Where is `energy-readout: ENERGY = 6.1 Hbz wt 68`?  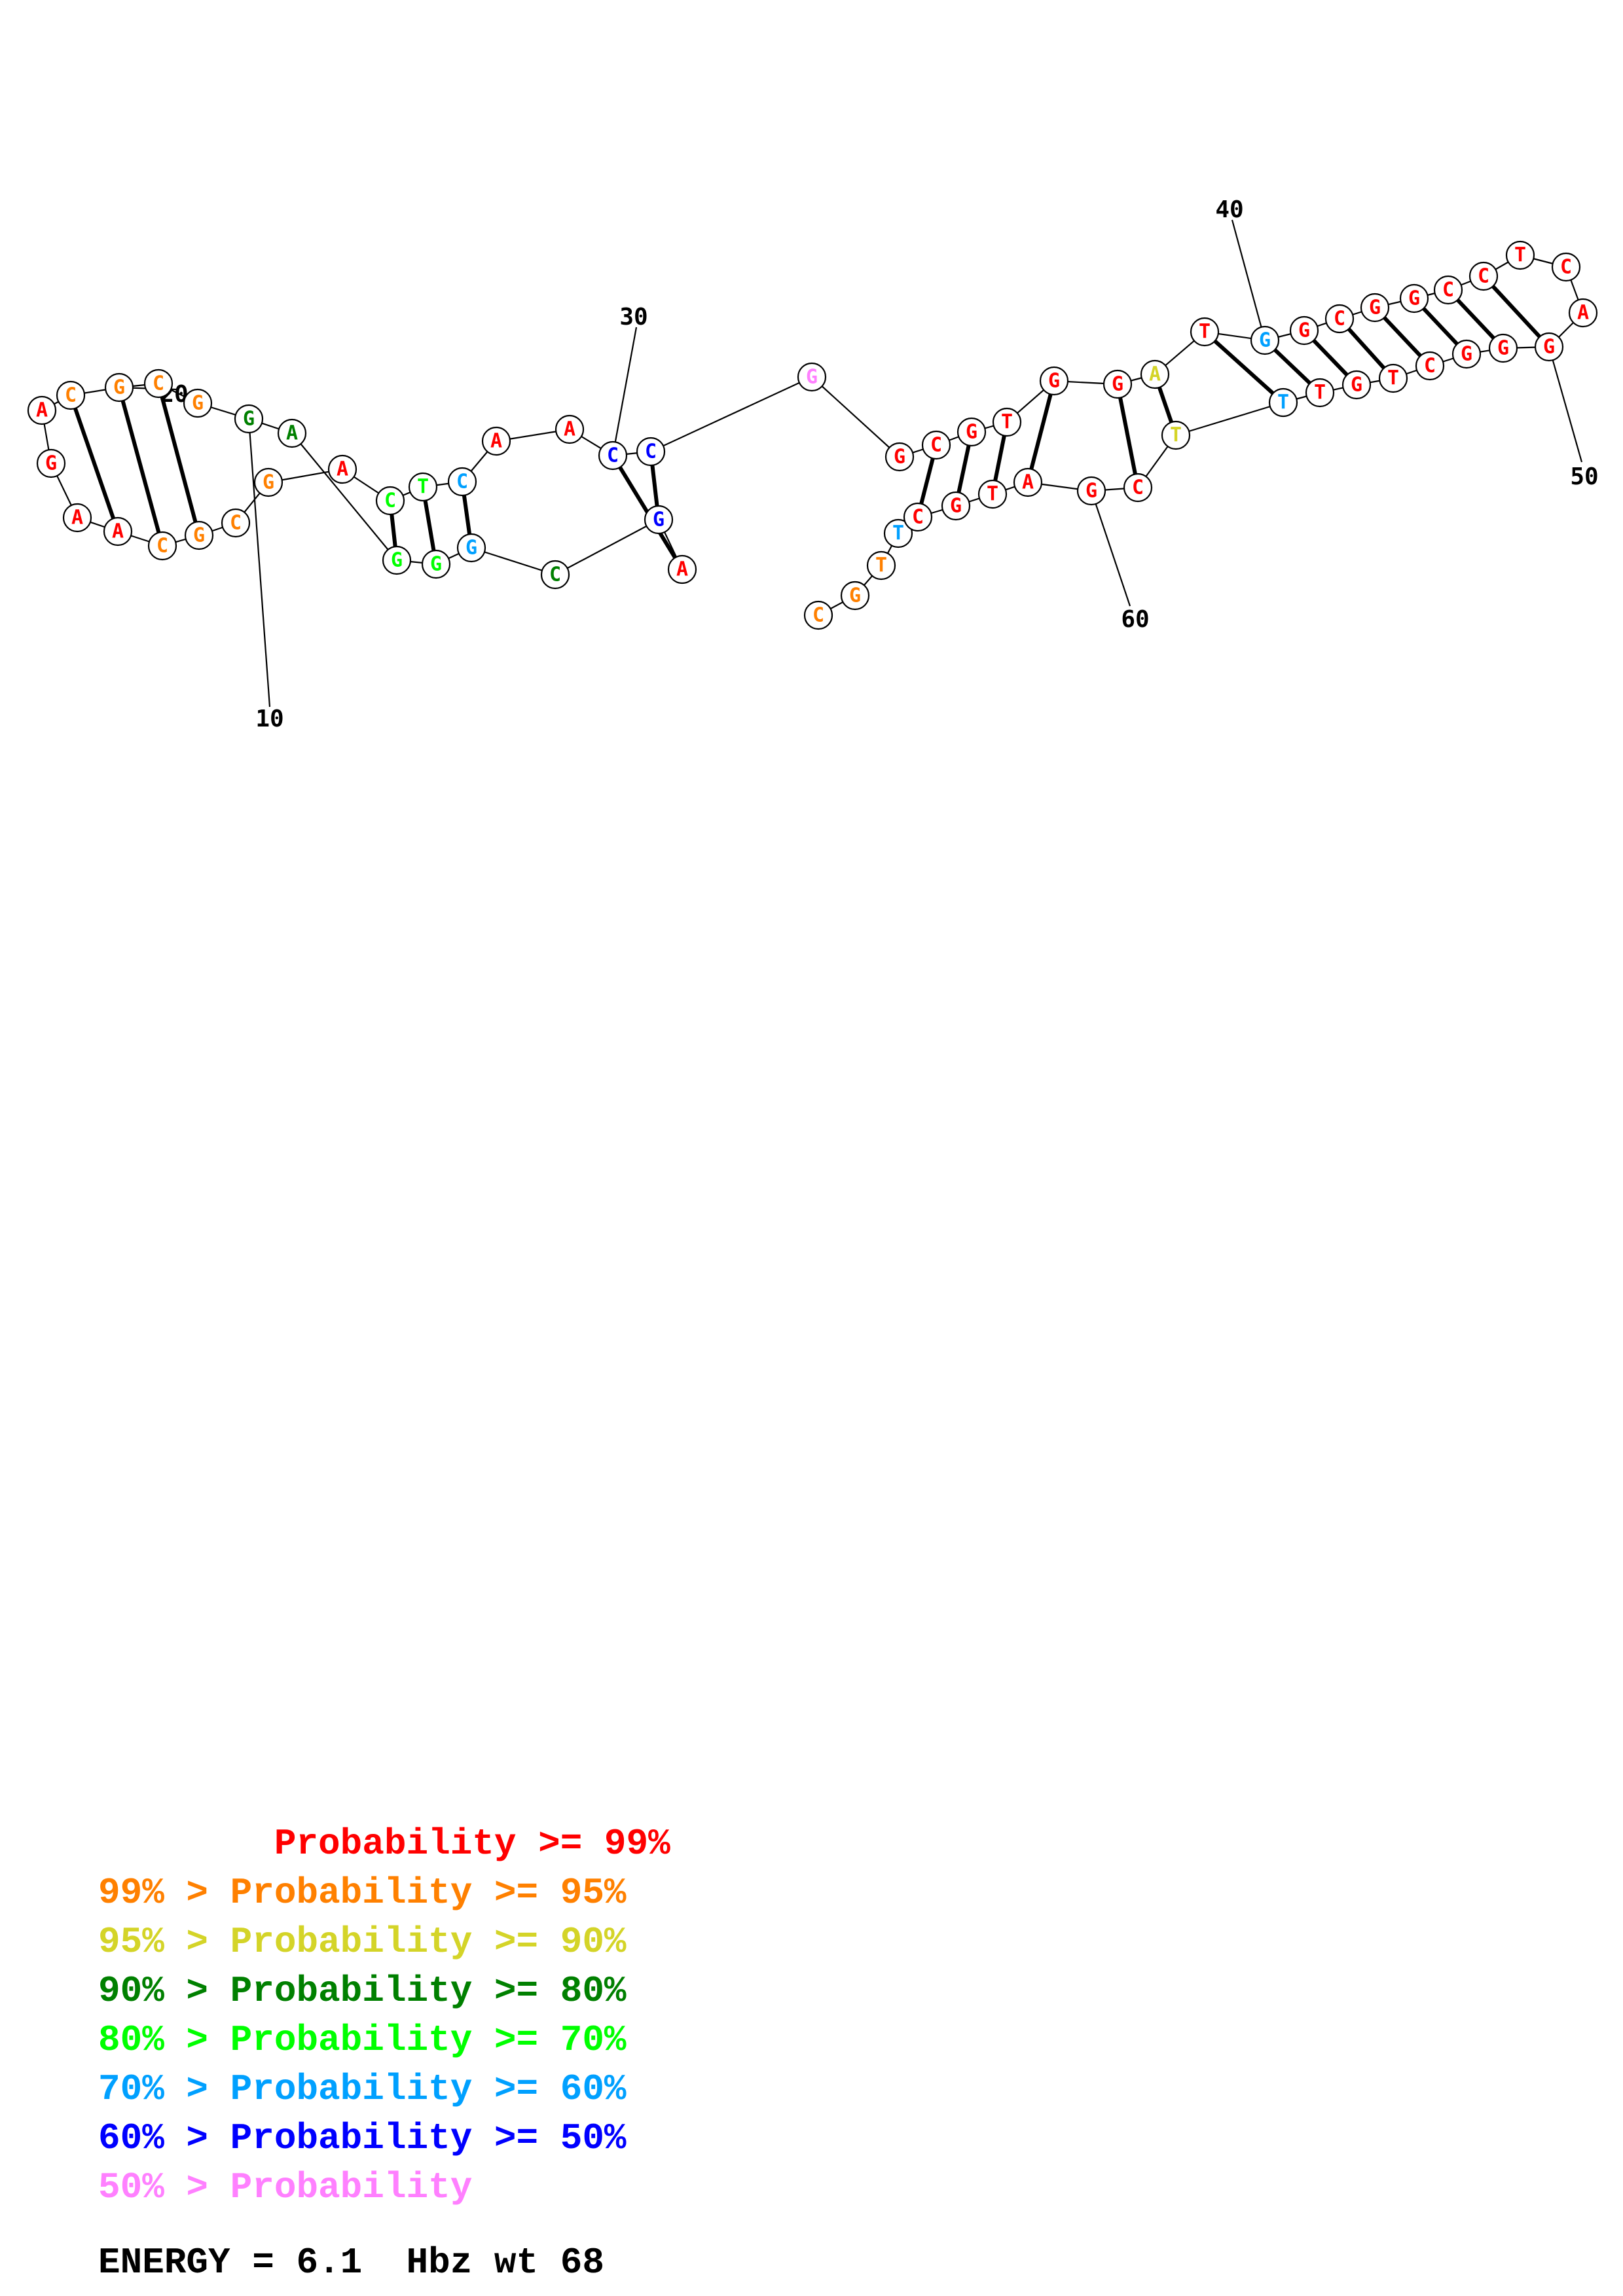
energy-readout: ENERGY = 6.1 Hbz wt 68 is located at coordinates (351, 2263).